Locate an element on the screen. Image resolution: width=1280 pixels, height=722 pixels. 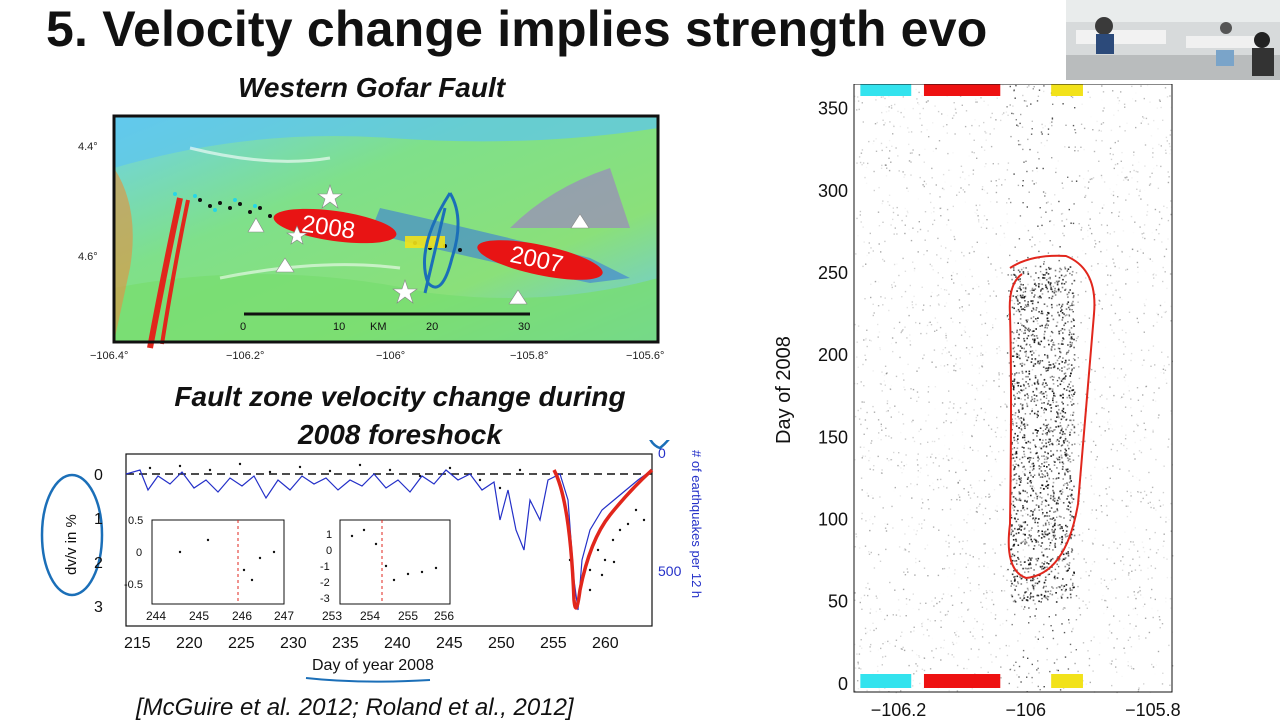
inset2-y-tick: -3 is located at coordinates (325, 599).